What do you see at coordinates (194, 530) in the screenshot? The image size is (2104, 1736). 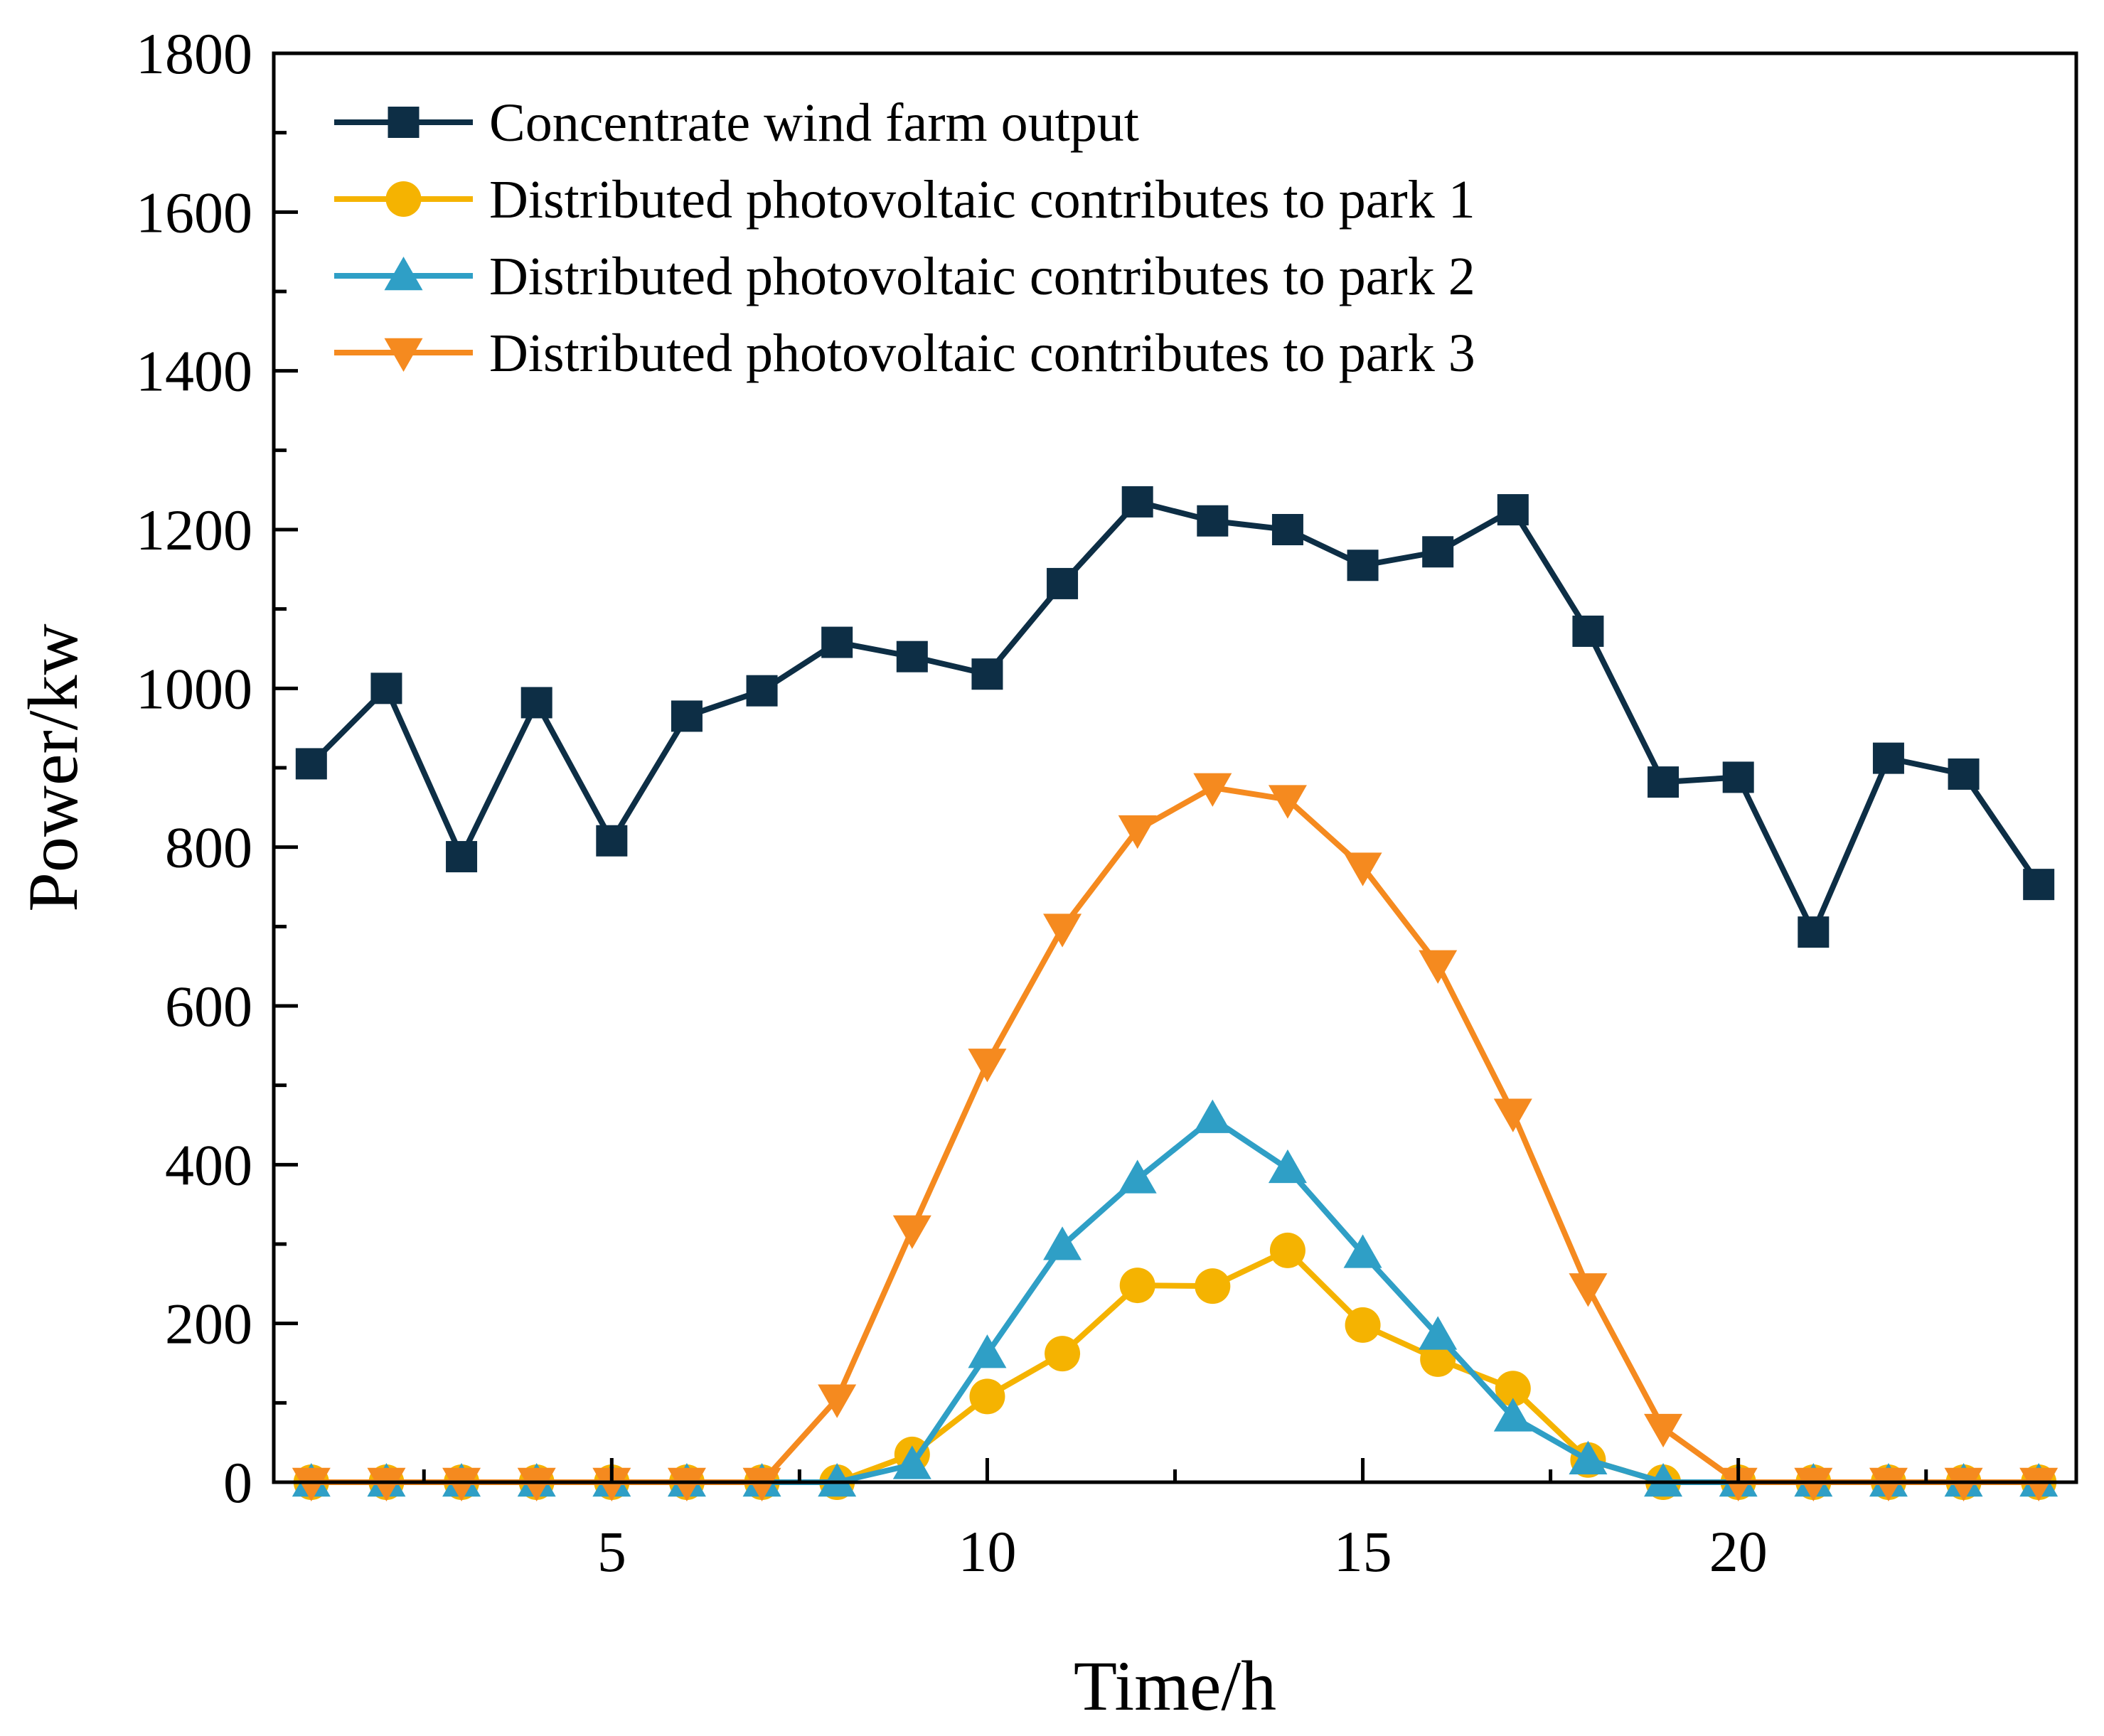 I see `y-tick-label: 1200` at bounding box center [194, 530].